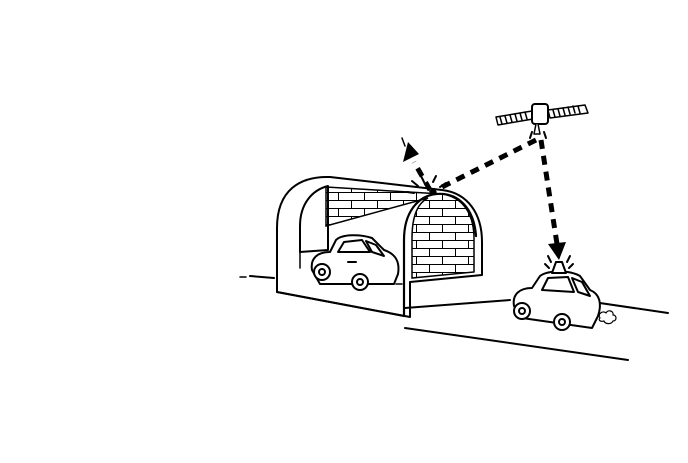 Image resolution: width=688 pixels, height=463 pixels. What do you see at coordinates (542, 121) in the screenshot?
I see `satellite` at bounding box center [542, 121].